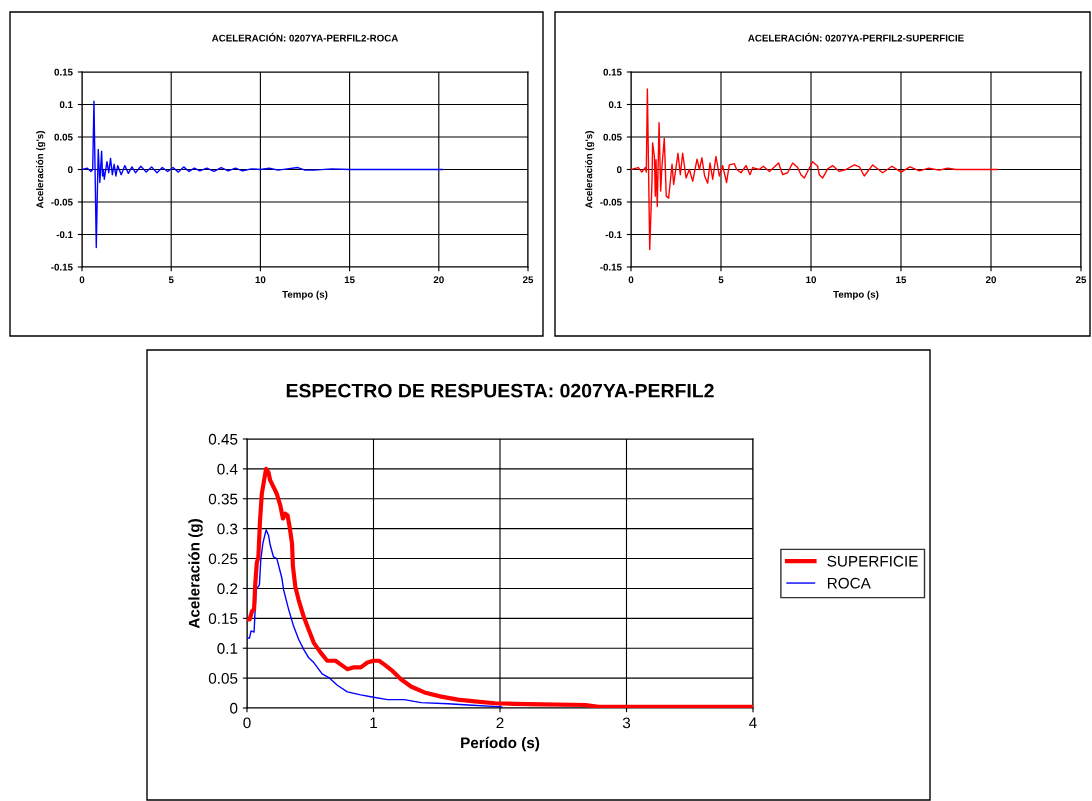 Image resolution: width=1092 pixels, height=801 pixels. What do you see at coordinates (753, 723) in the screenshot?
I see `x-tick-label: 4` at bounding box center [753, 723].